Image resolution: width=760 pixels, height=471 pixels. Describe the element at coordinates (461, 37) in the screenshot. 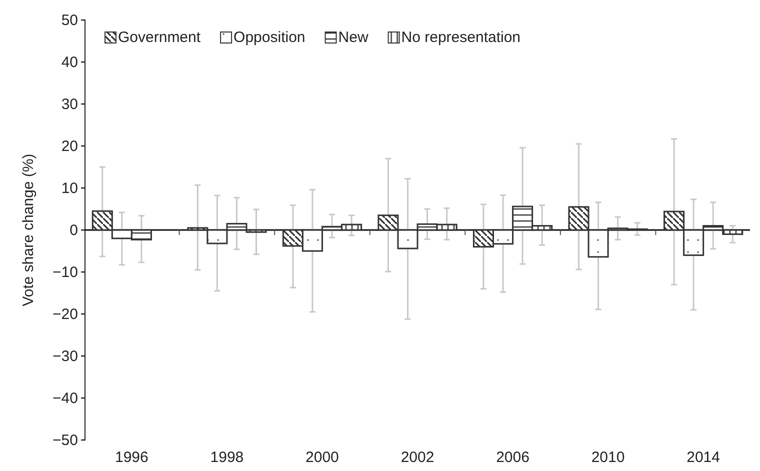

I see `legend-label: No representation` at that location.